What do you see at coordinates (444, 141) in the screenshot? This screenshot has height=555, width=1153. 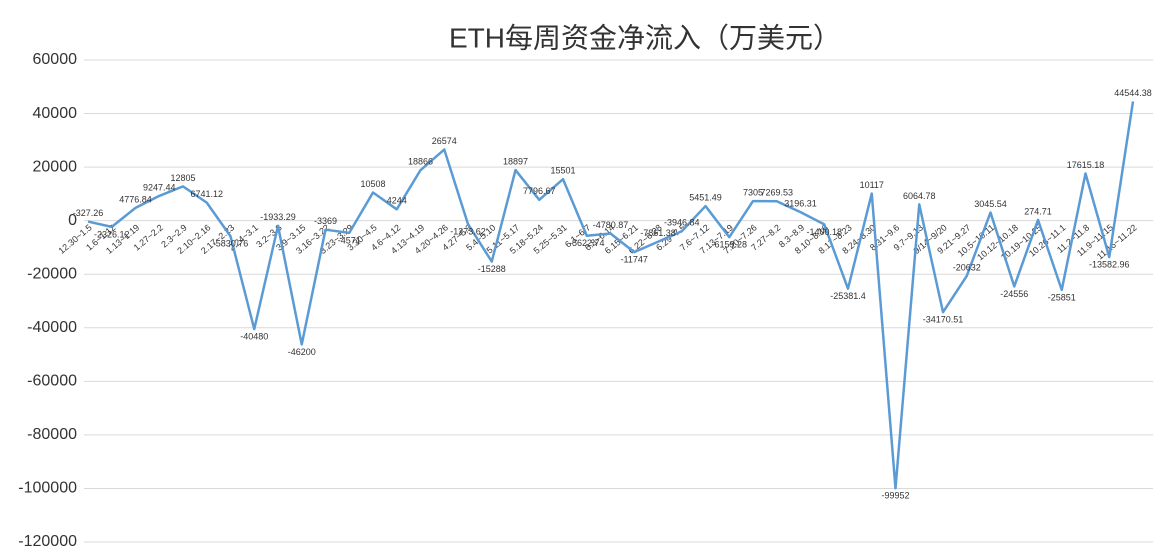 I see `data-label: 26574` at bounding box center [444, 141].